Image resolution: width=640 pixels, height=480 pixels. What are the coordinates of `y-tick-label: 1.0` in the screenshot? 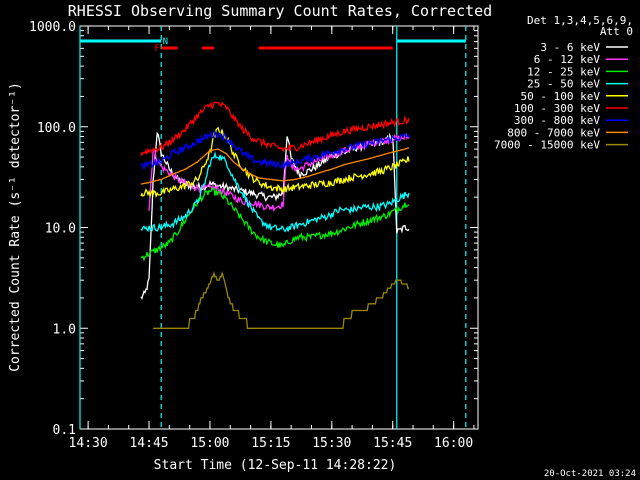 It's located at (64, 329).